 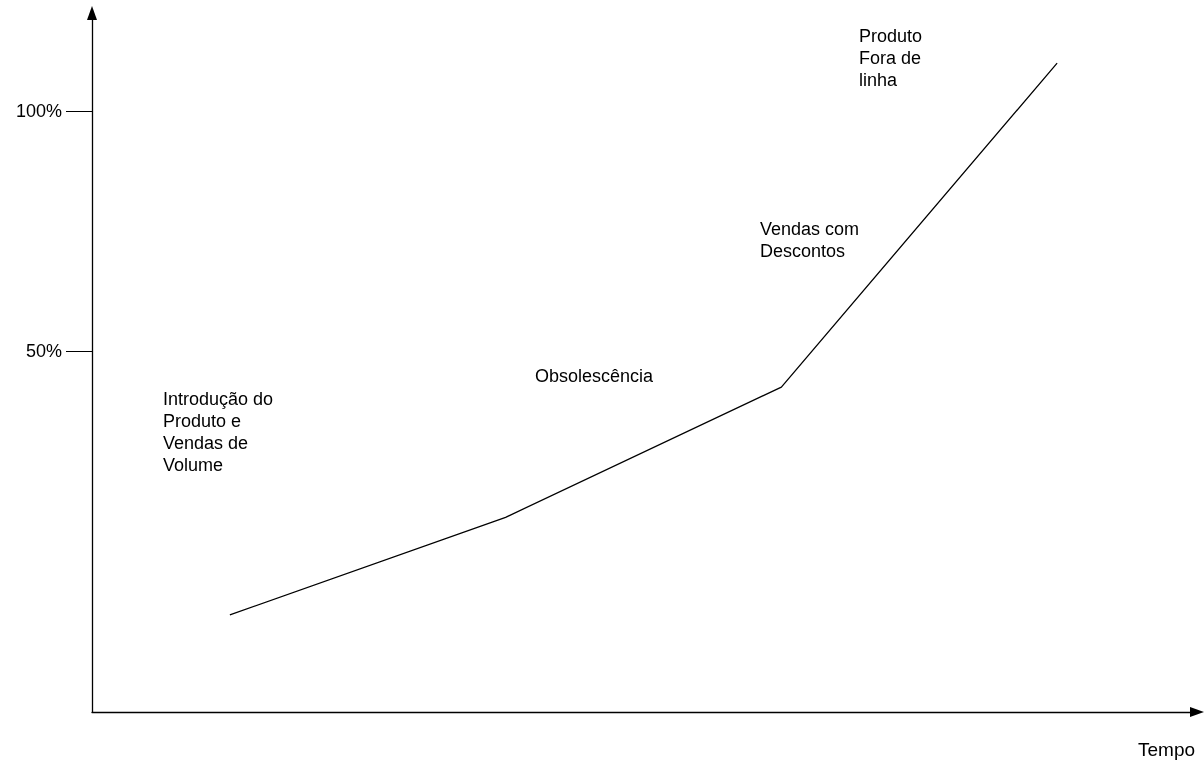 What do you see at coordinates (891, 58) in the screenshot?
I see `annotation: Produto Fora de linha` at bounding box center [891, 58].